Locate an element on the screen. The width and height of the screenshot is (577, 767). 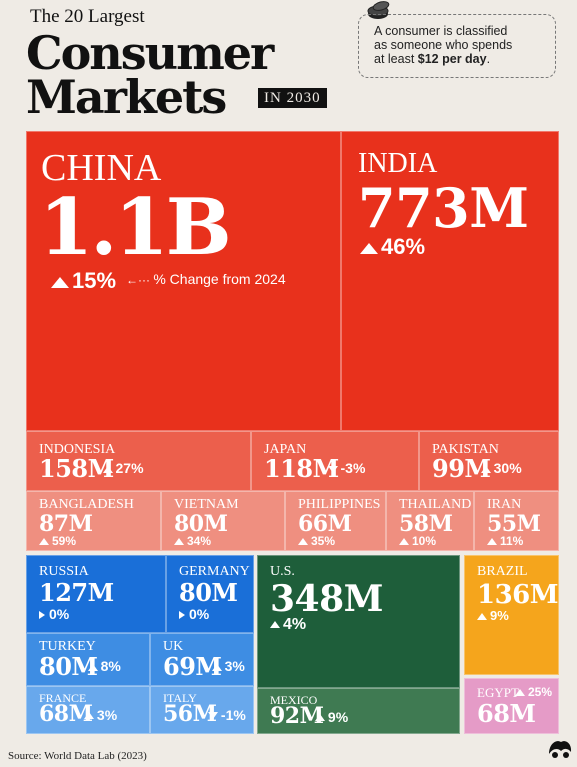
country-name-u-s: U.S. is located at coordinates (282, 571).